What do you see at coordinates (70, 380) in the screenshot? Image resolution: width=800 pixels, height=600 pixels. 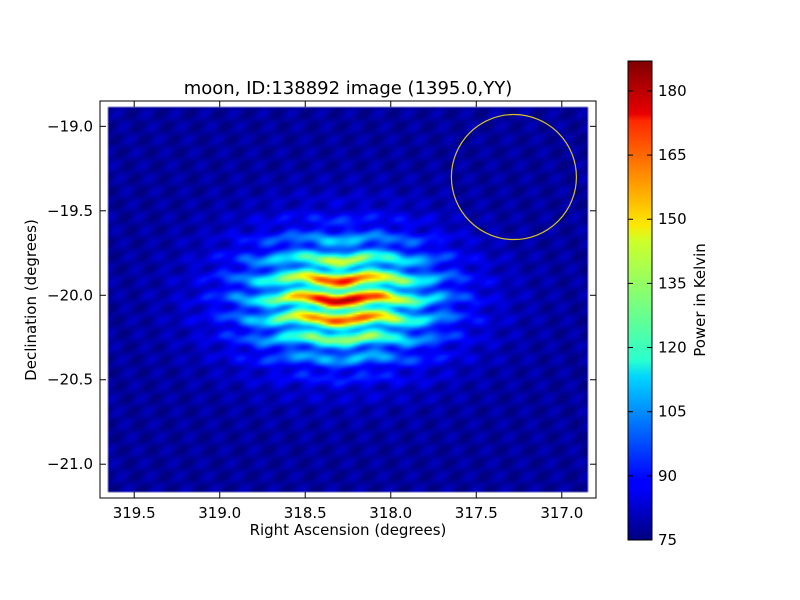 I see `y-tick-label: −20.5` at bounding box center [70, 380].